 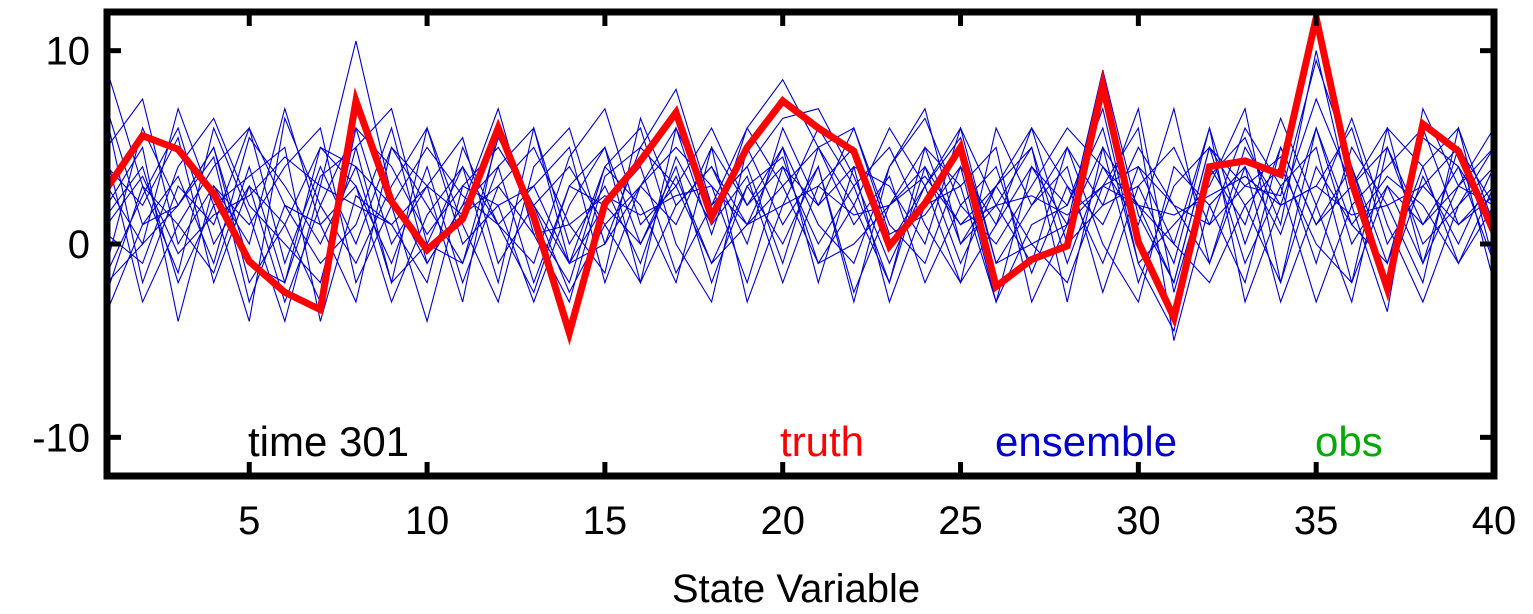 I want to click on x-tick-label: 40, so click(x=1494, y=521).